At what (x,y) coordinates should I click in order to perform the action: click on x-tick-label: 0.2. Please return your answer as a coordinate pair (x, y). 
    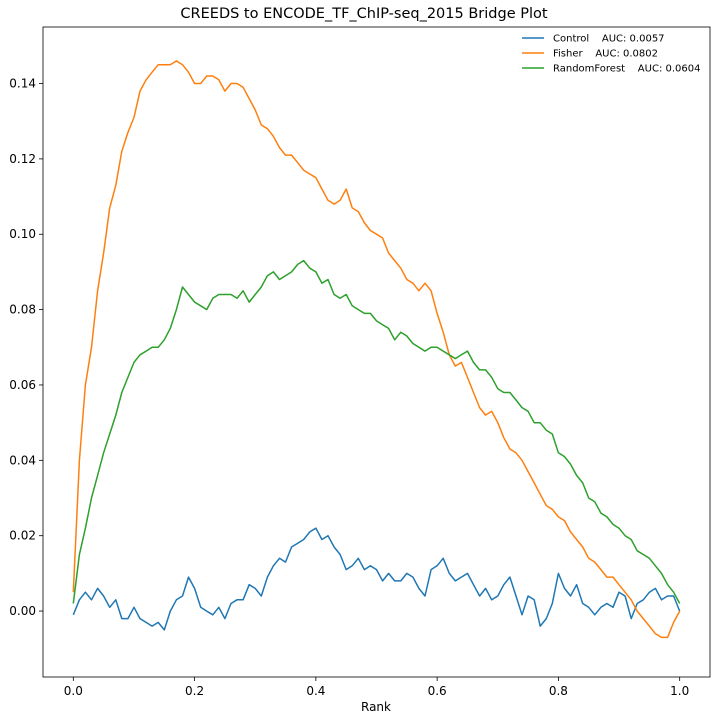
    Looking at the image, I should click on (194, 691).